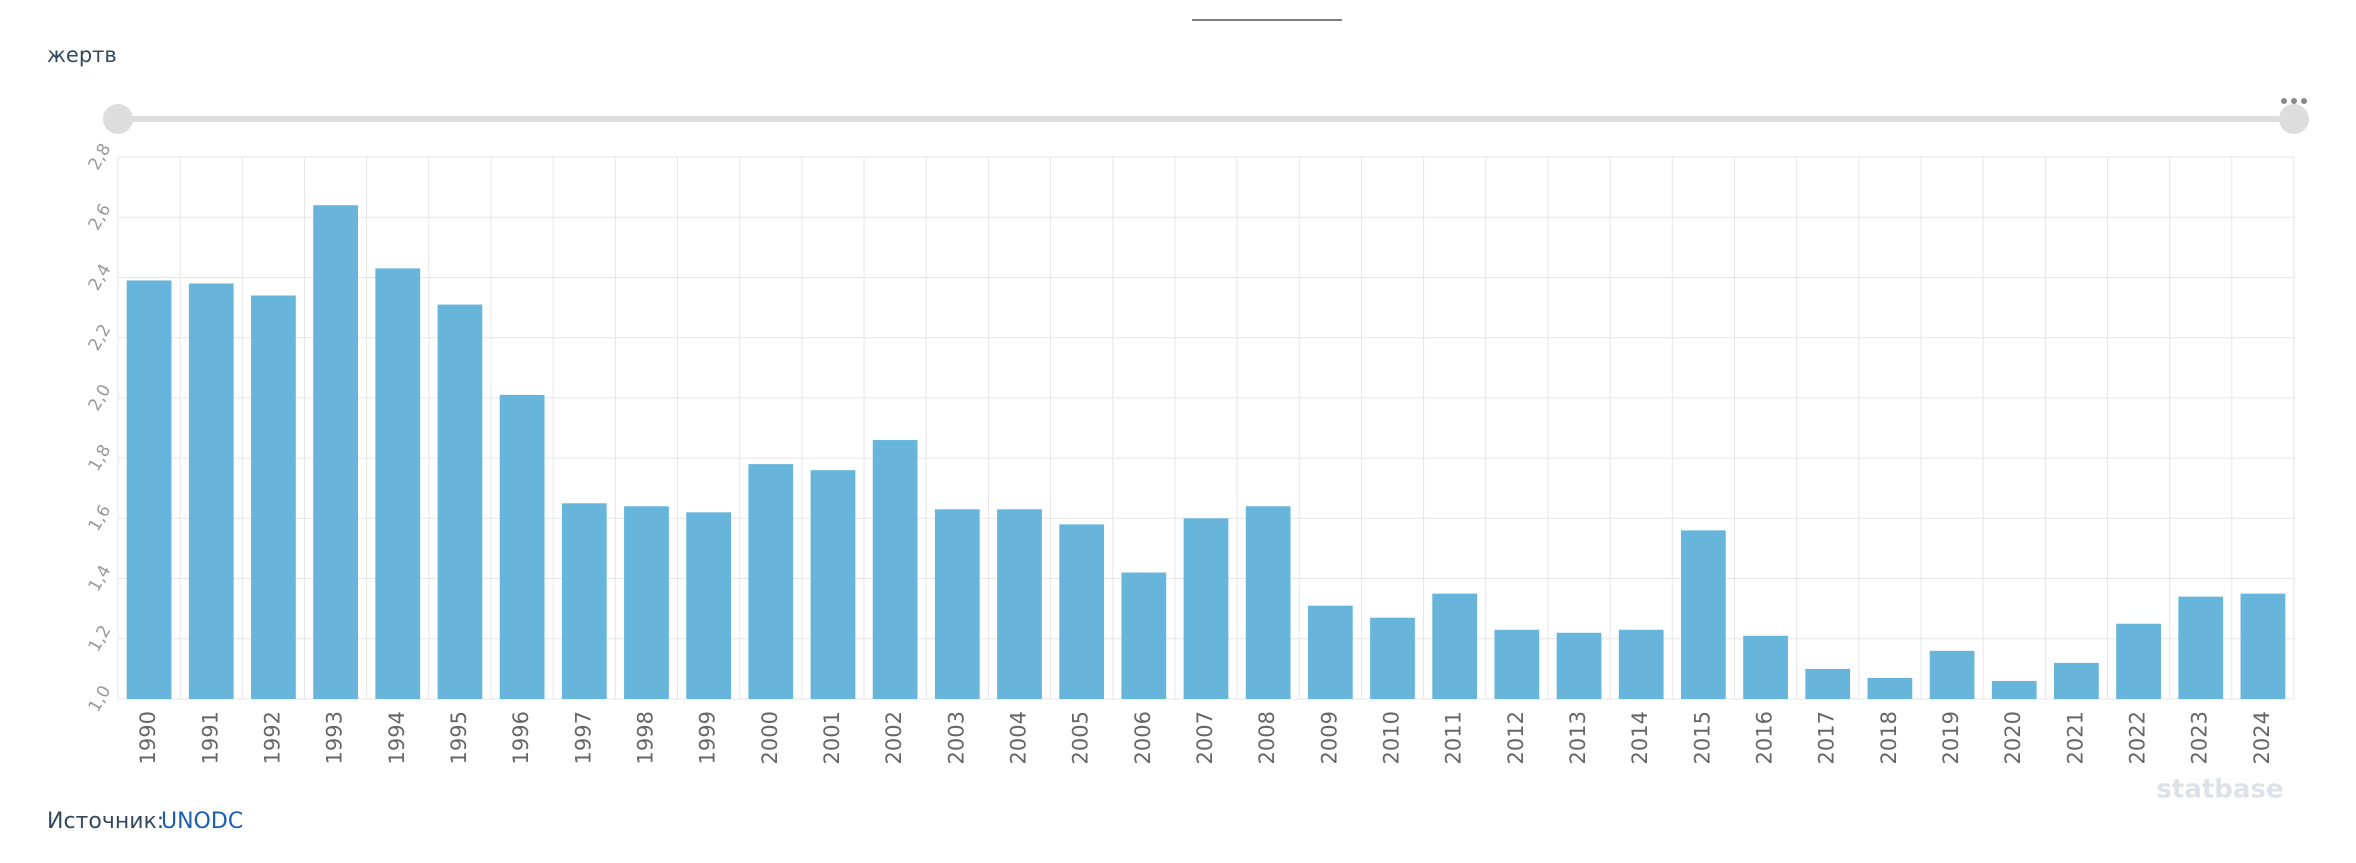 Image resolution: width=2356 pixels, height=863 pixels. Describe the element at coordinates (2294, 119) in the screenshot. I see `slider-handle-right` at that location.